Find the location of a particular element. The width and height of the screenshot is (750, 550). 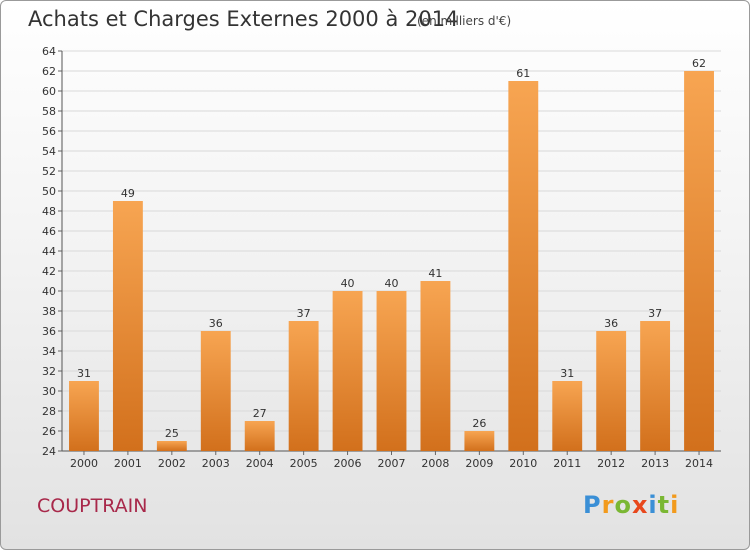

y-tick-label: 62 is located at coordinates (49, 71).